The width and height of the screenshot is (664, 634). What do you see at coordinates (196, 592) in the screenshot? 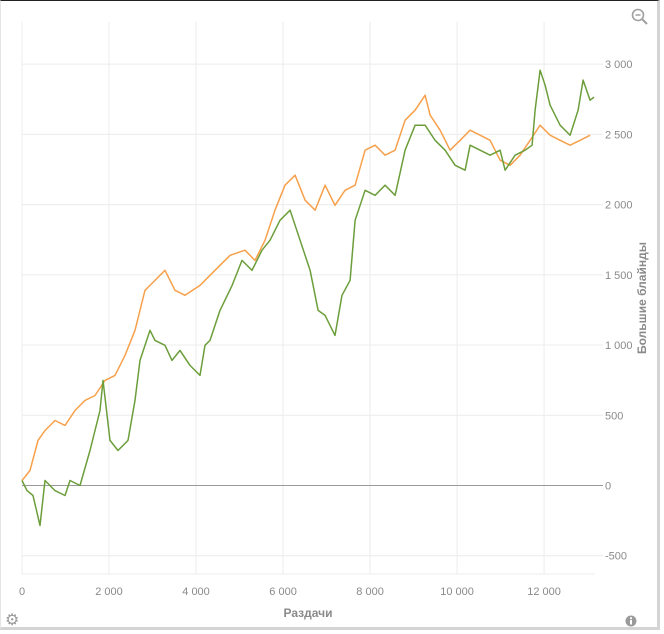
I see `x-tick-label: 4 000` at bounding box center [196, 592].